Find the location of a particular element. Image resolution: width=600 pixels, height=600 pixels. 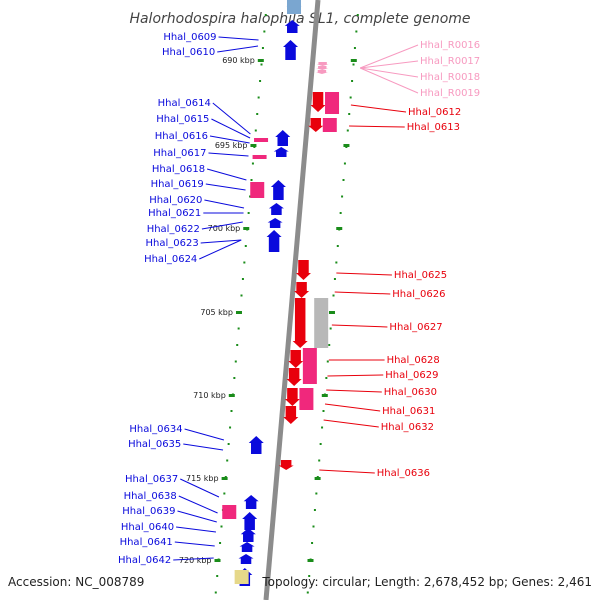

right-gene-label: Hhal_0628 is located at coordinates (413, 360).